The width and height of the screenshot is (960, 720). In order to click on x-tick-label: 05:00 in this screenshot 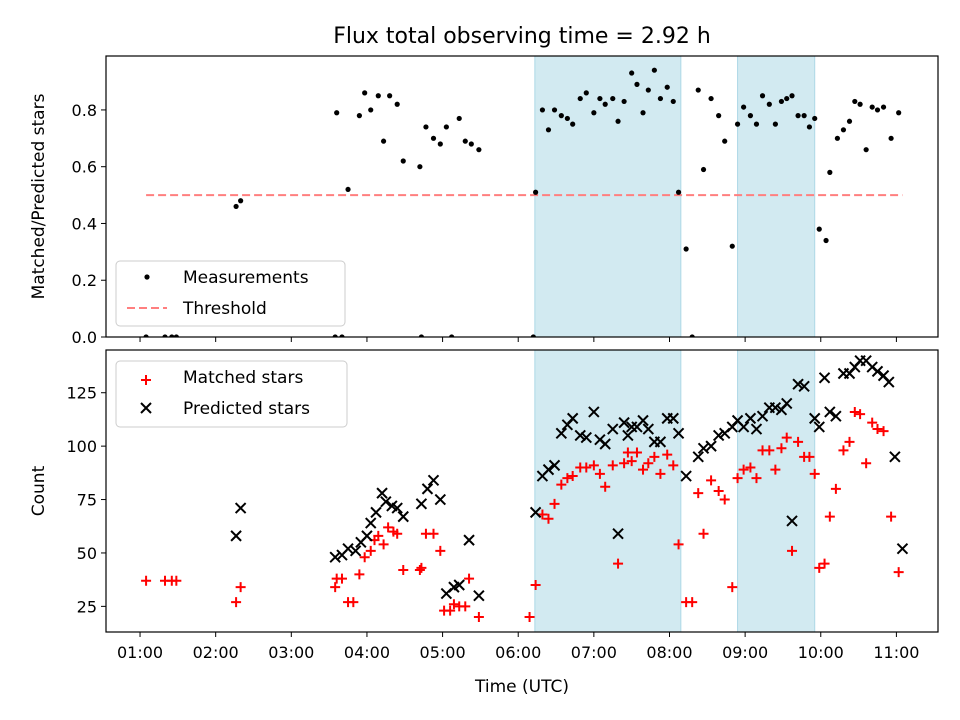, I will do `click(443, 652)`.